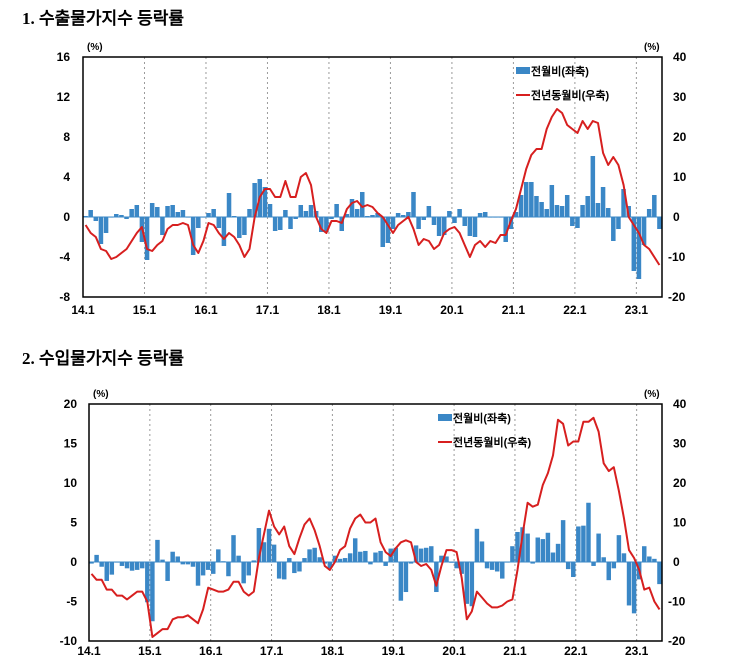 This screenshot has width=749, height=665. I want to click on chart-1-x-tick-label: 21.1, so click(514, 310).